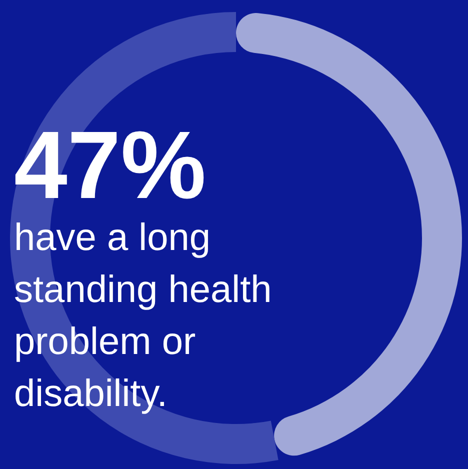 This screenshot has height=469, width=468. What do you see at coordinates (110, 165) in the screenshot?
I see `text: 47%` at bounding box center [110, 165].